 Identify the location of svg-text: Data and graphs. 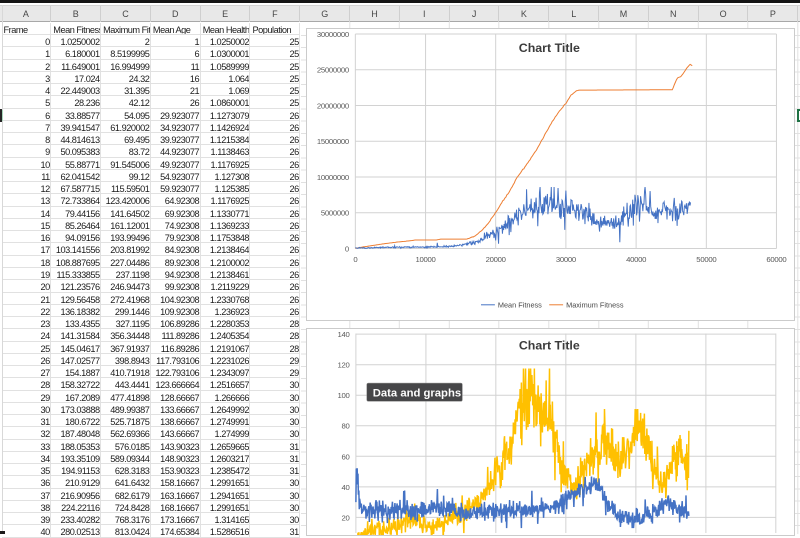
(416, 394).